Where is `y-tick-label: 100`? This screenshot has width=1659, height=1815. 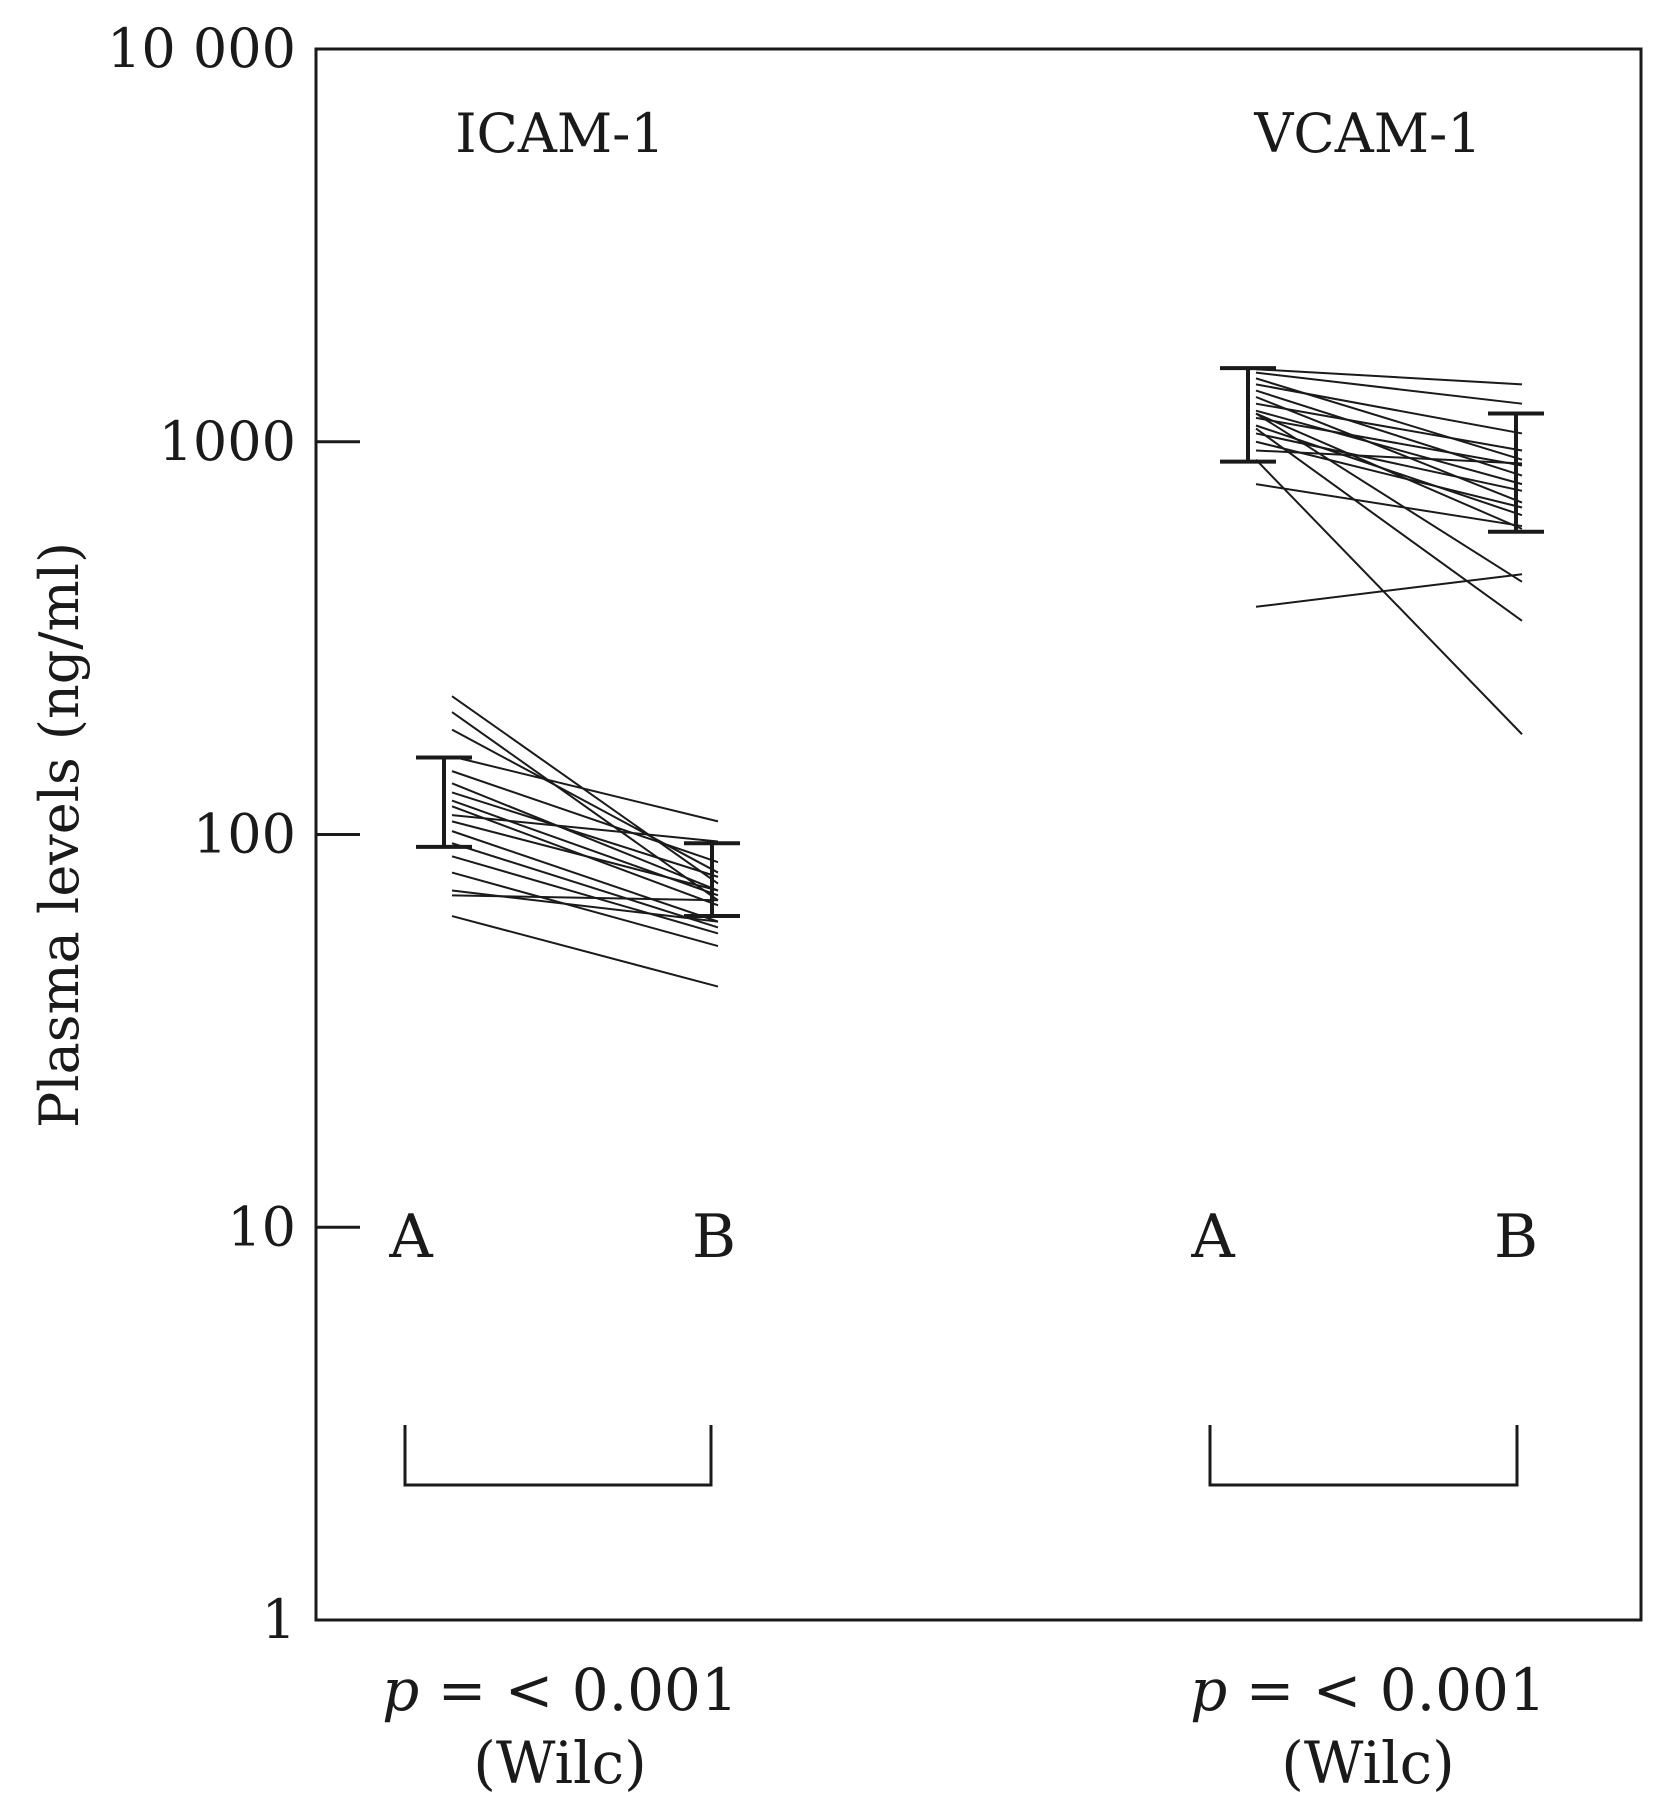 y-tick-label: 100 is located at coordinates (244, 834).